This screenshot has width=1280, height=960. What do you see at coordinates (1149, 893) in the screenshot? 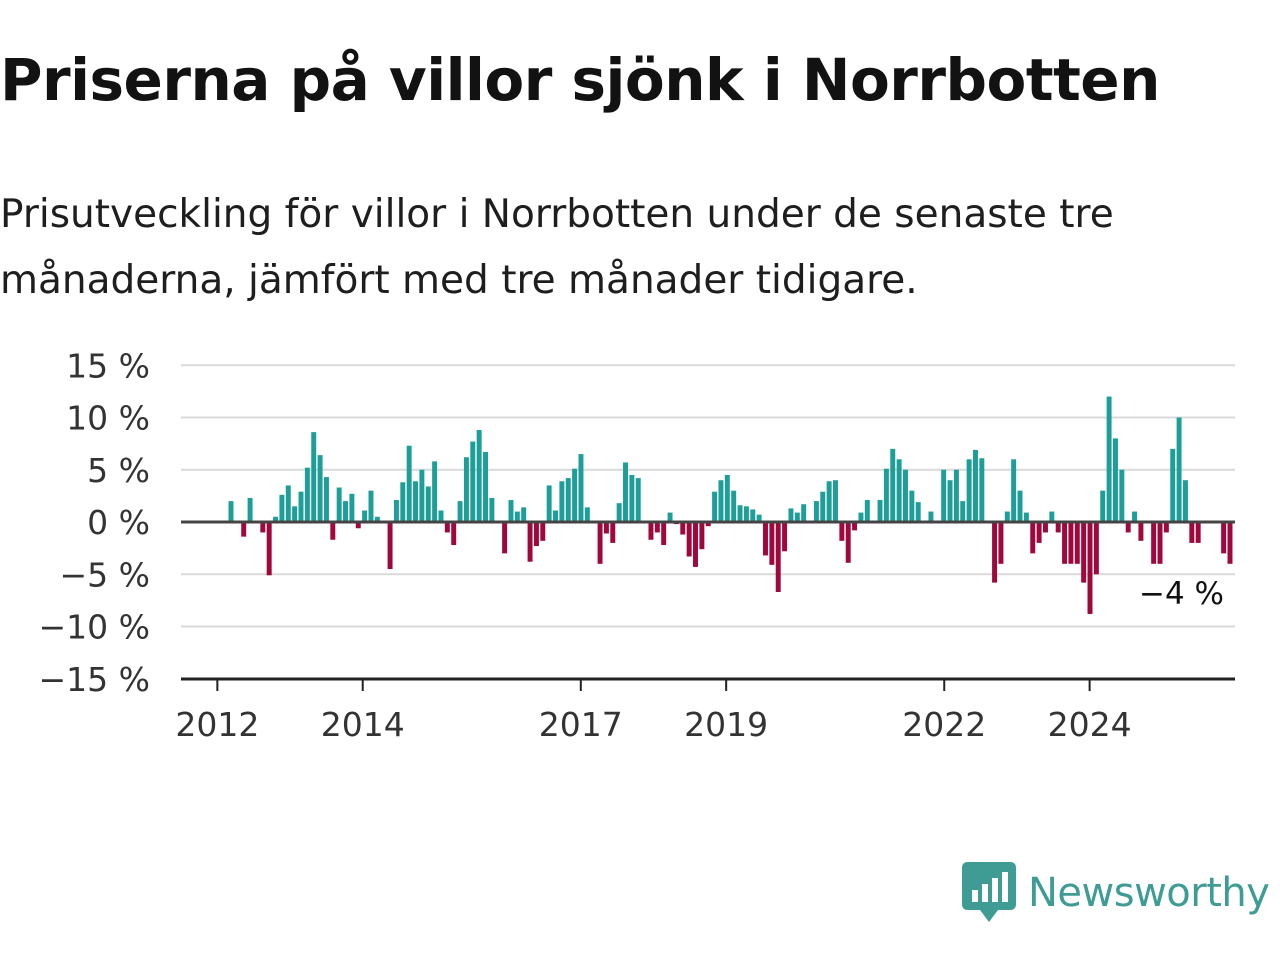
I see `brand-name: Newsworthy` at bounding box center [1149, 893].